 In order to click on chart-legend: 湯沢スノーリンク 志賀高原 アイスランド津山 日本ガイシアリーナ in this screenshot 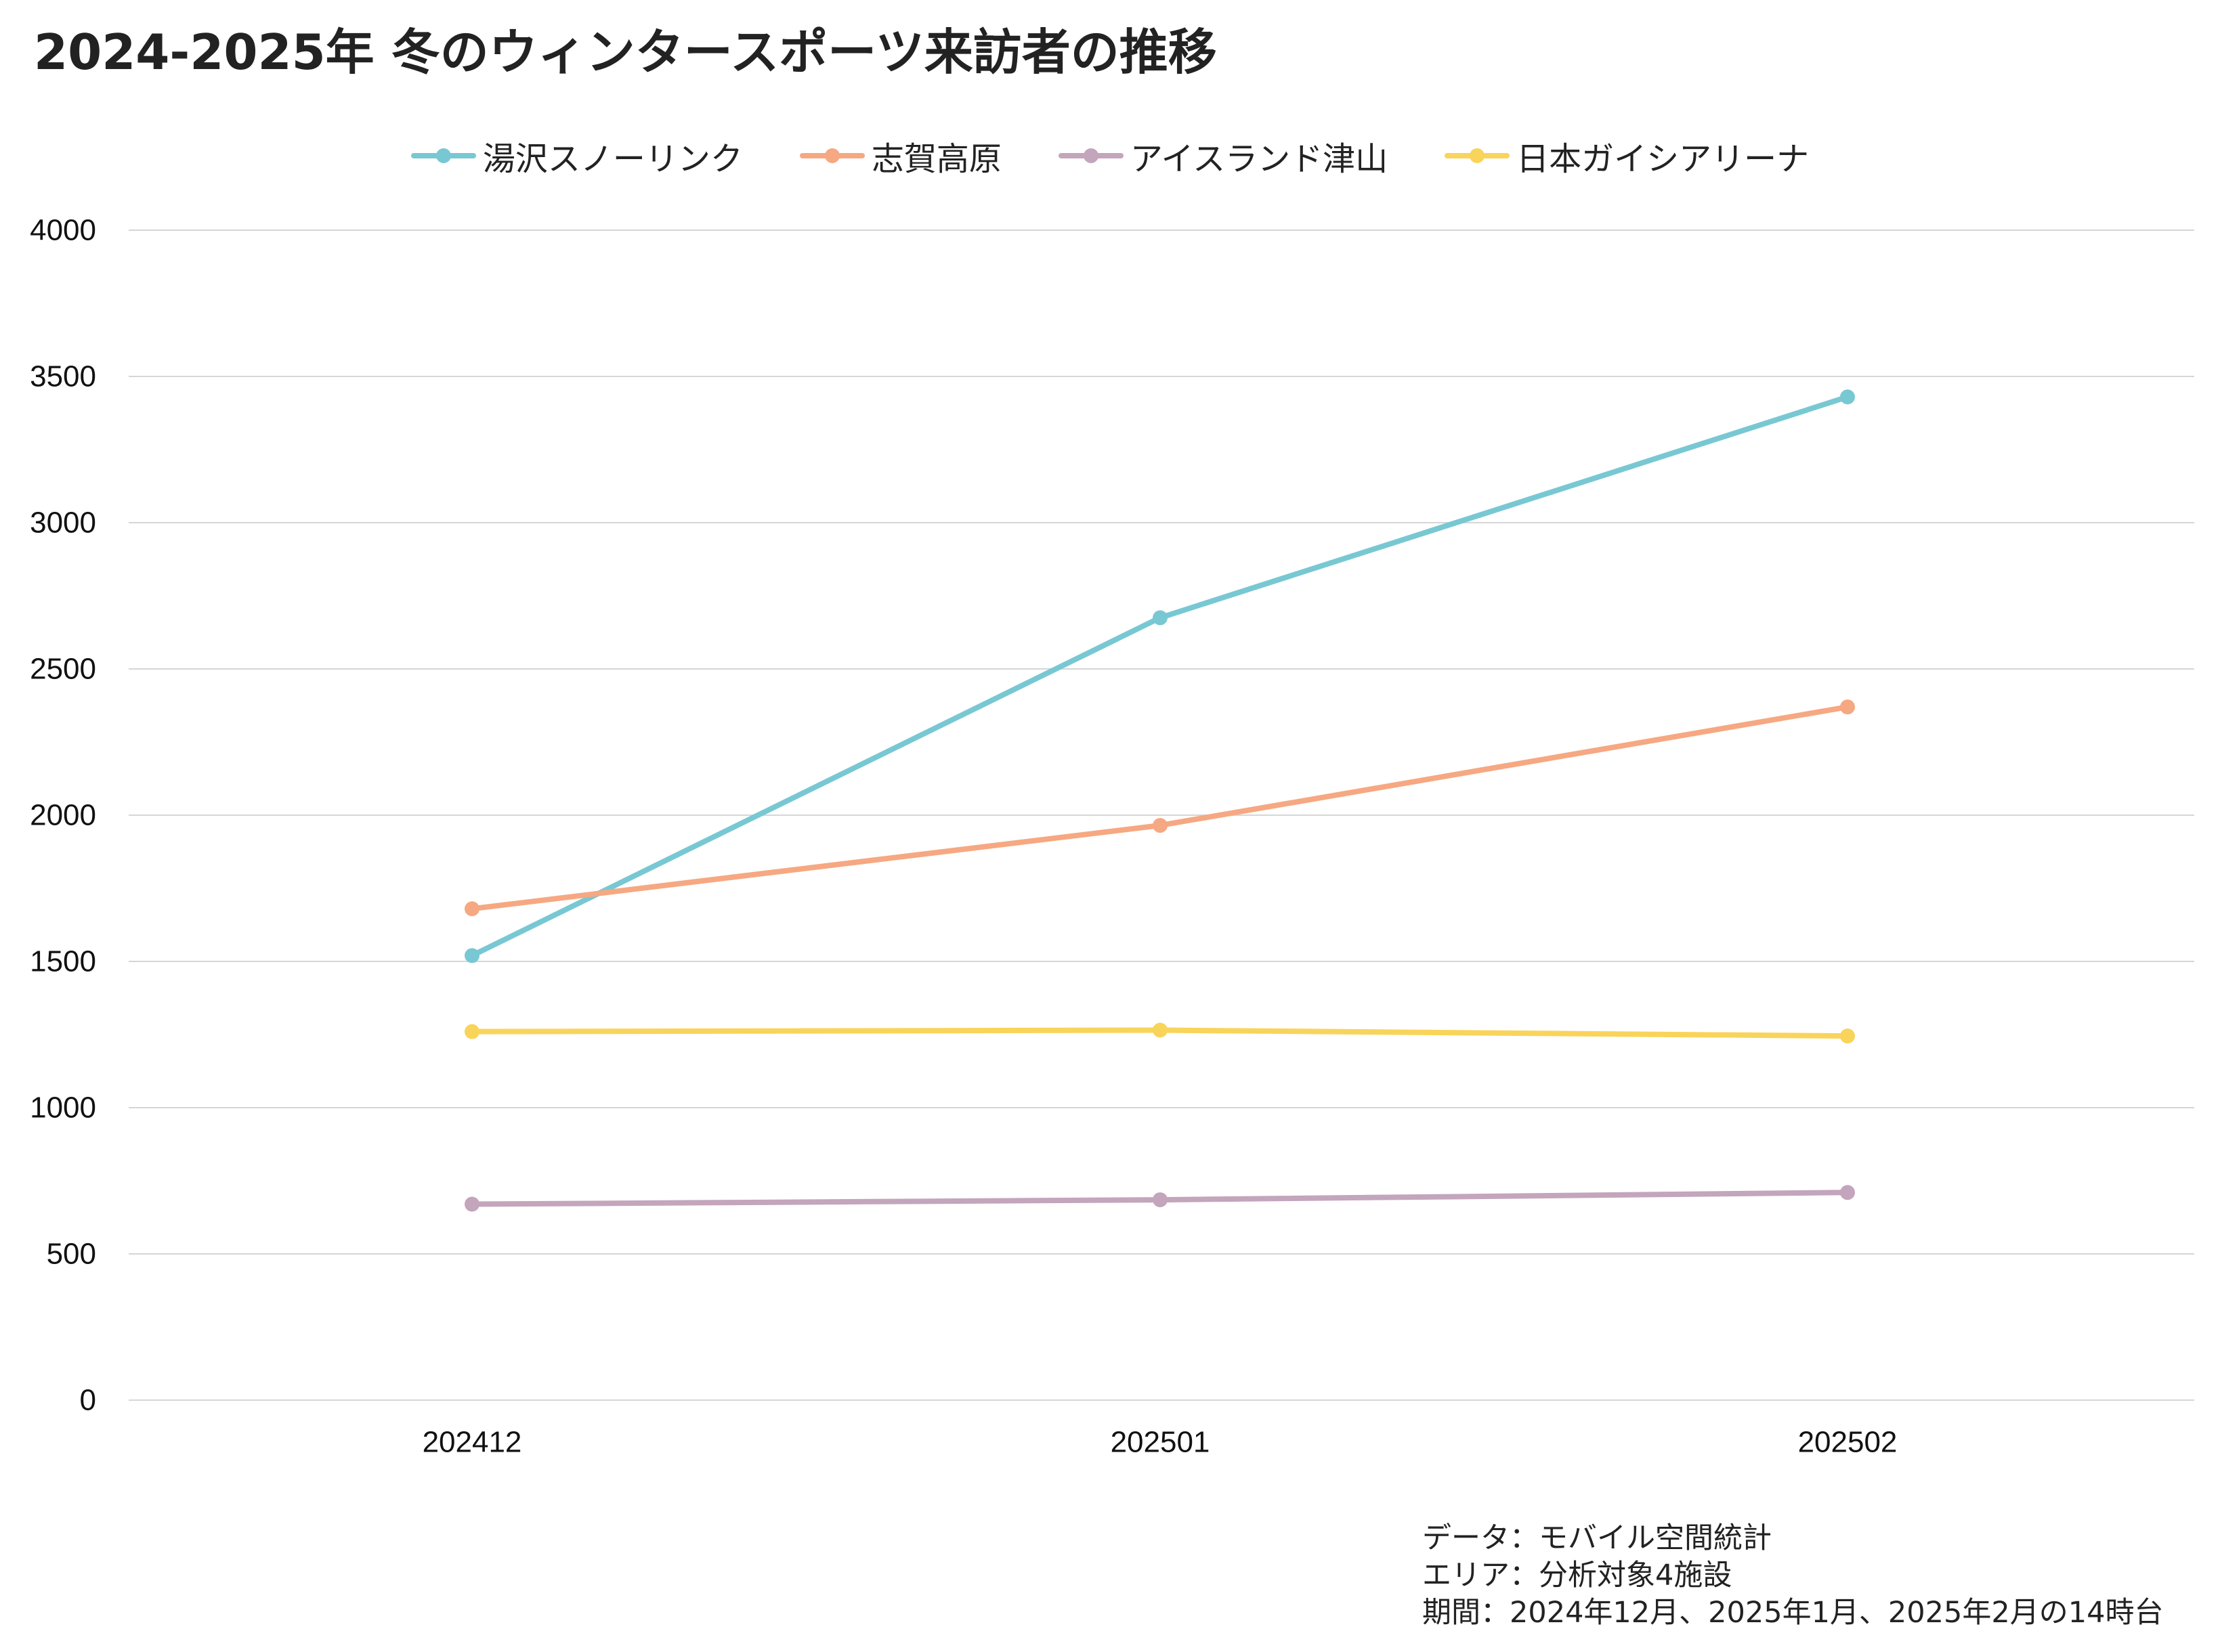, I will do `click(1110, 155)`.